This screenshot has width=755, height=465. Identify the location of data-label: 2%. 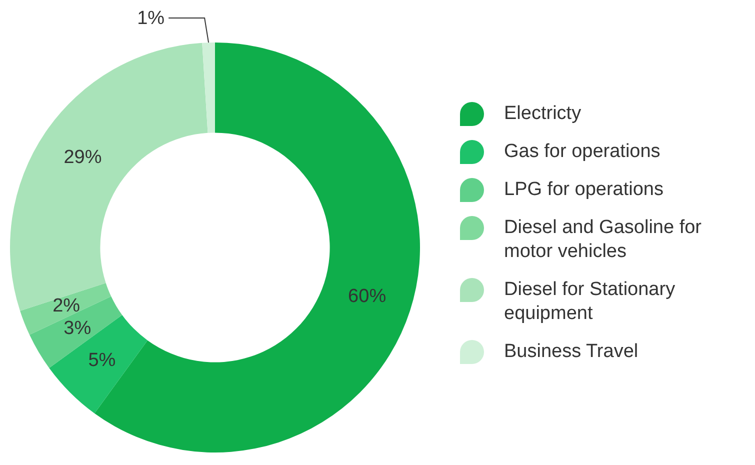
(66, 306).